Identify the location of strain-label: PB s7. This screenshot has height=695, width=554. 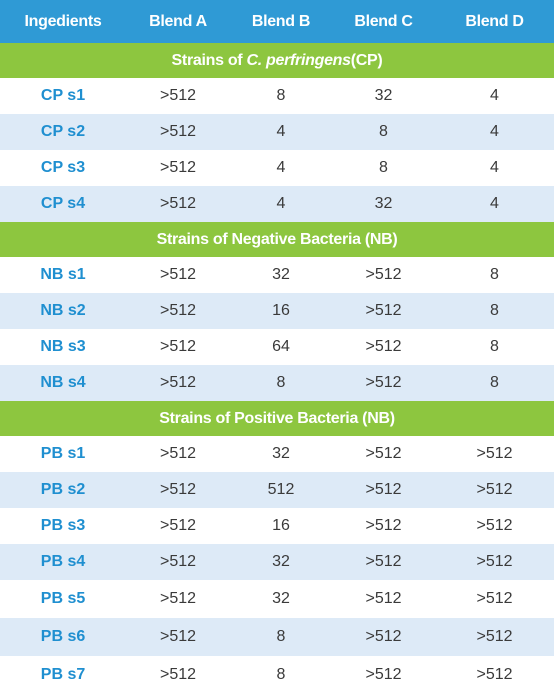
(63, 674).